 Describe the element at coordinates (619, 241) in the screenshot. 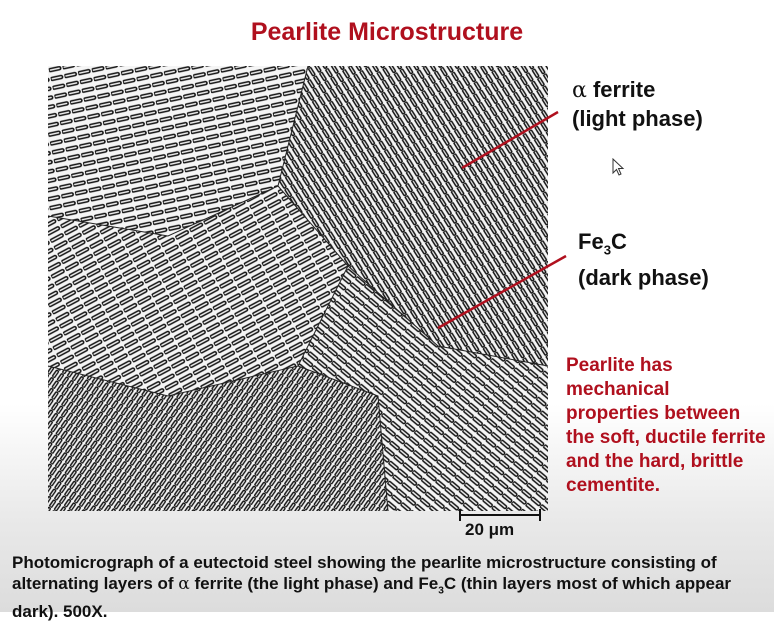

I see `cementite-c: C` at that location.